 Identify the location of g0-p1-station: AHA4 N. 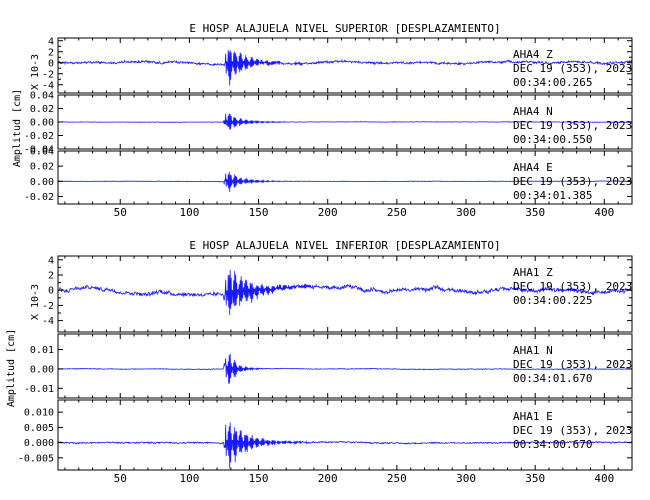
(533, 111).